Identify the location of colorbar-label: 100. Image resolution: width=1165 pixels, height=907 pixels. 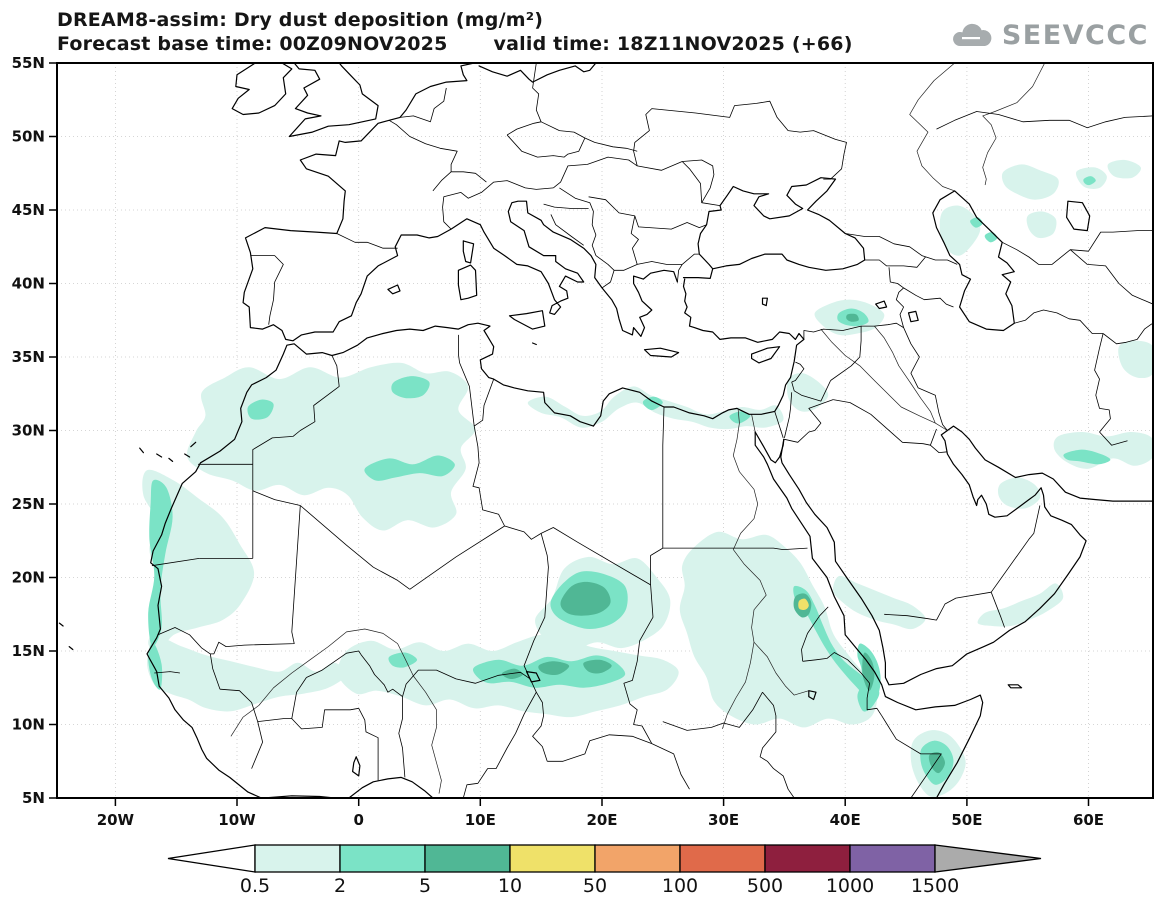
(680, 886).